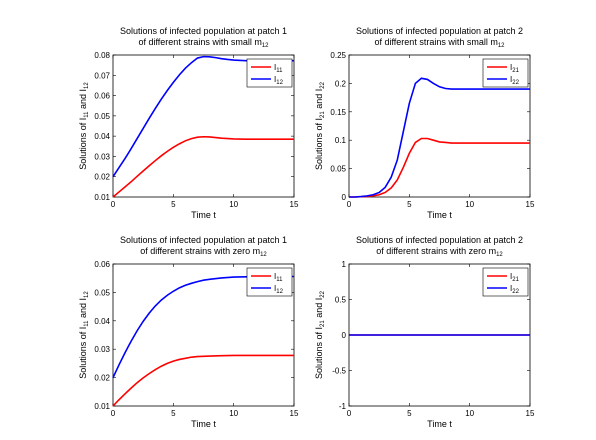 Image resolution: width=596 pixels, height=440 pixels. Describe the element at coordinates (339, 371) in the screenshot. I see `y-tick-label: -0.5` at that location.